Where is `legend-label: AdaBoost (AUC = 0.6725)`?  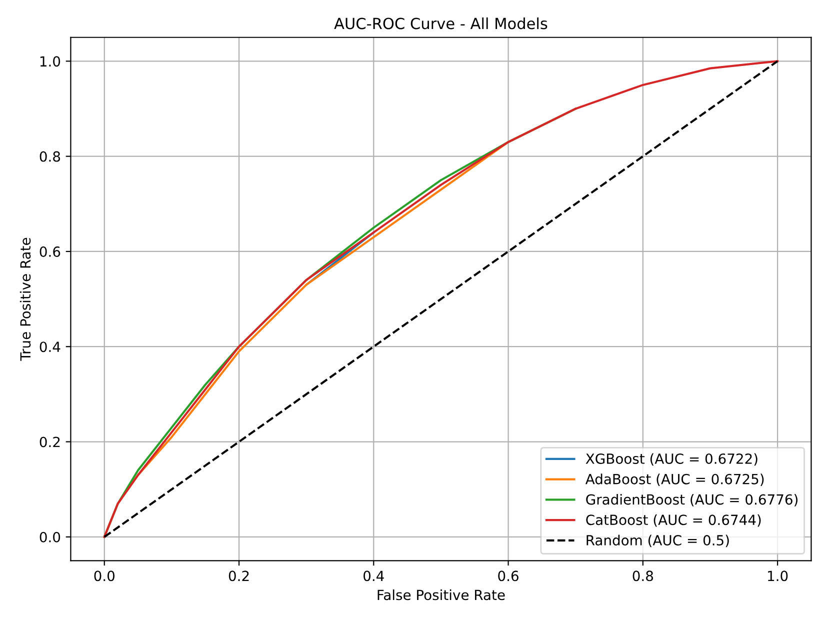
legend-label: AdaBoost (AUC = 0.6725) is located at coordinates (674, 480).